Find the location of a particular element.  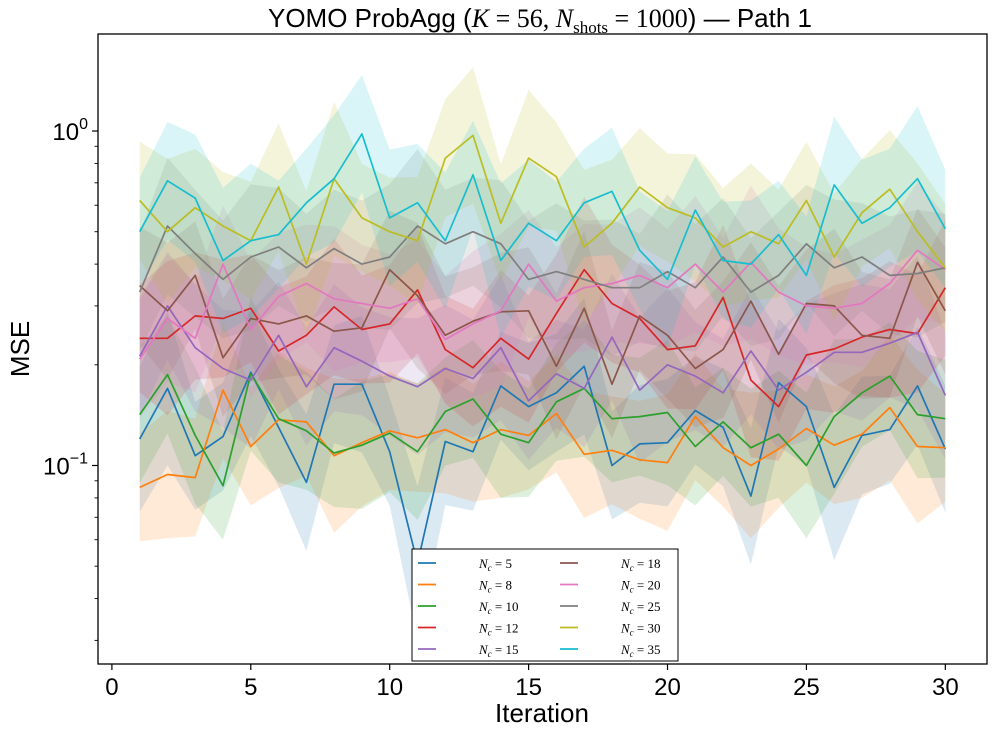

y-axis: 10⁻¹ 10⁰ is located at coordinates (70, 378).